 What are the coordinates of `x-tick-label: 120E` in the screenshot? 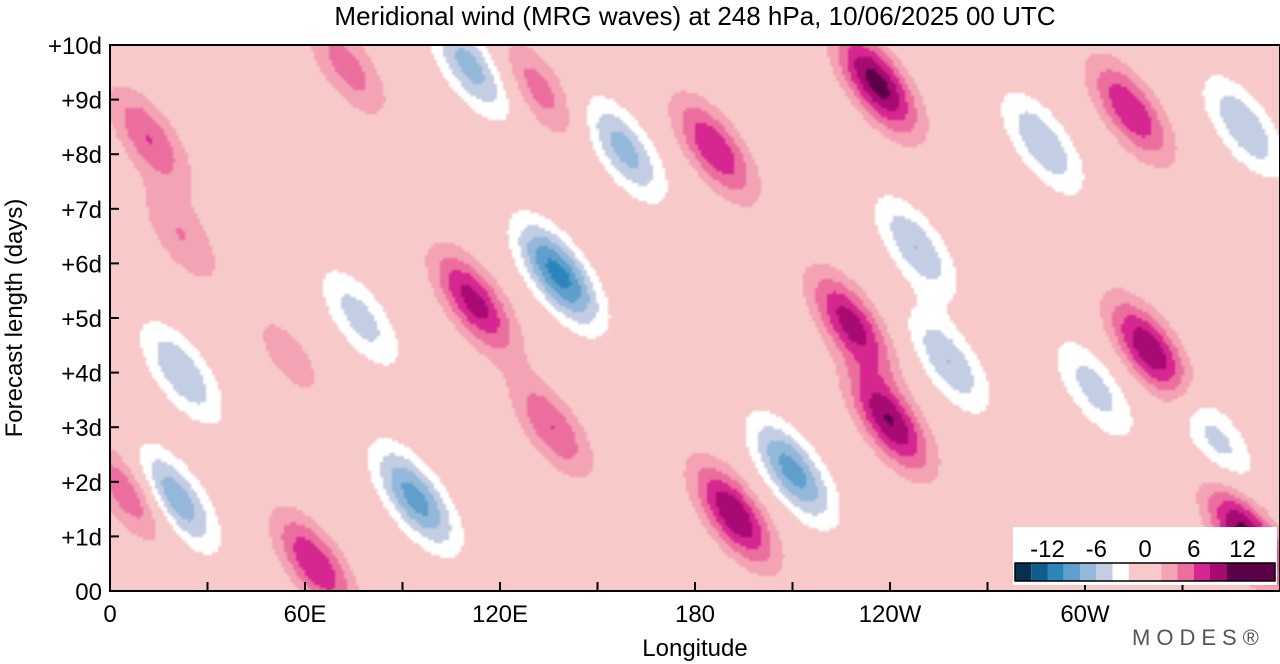 It's located at (500, 614).